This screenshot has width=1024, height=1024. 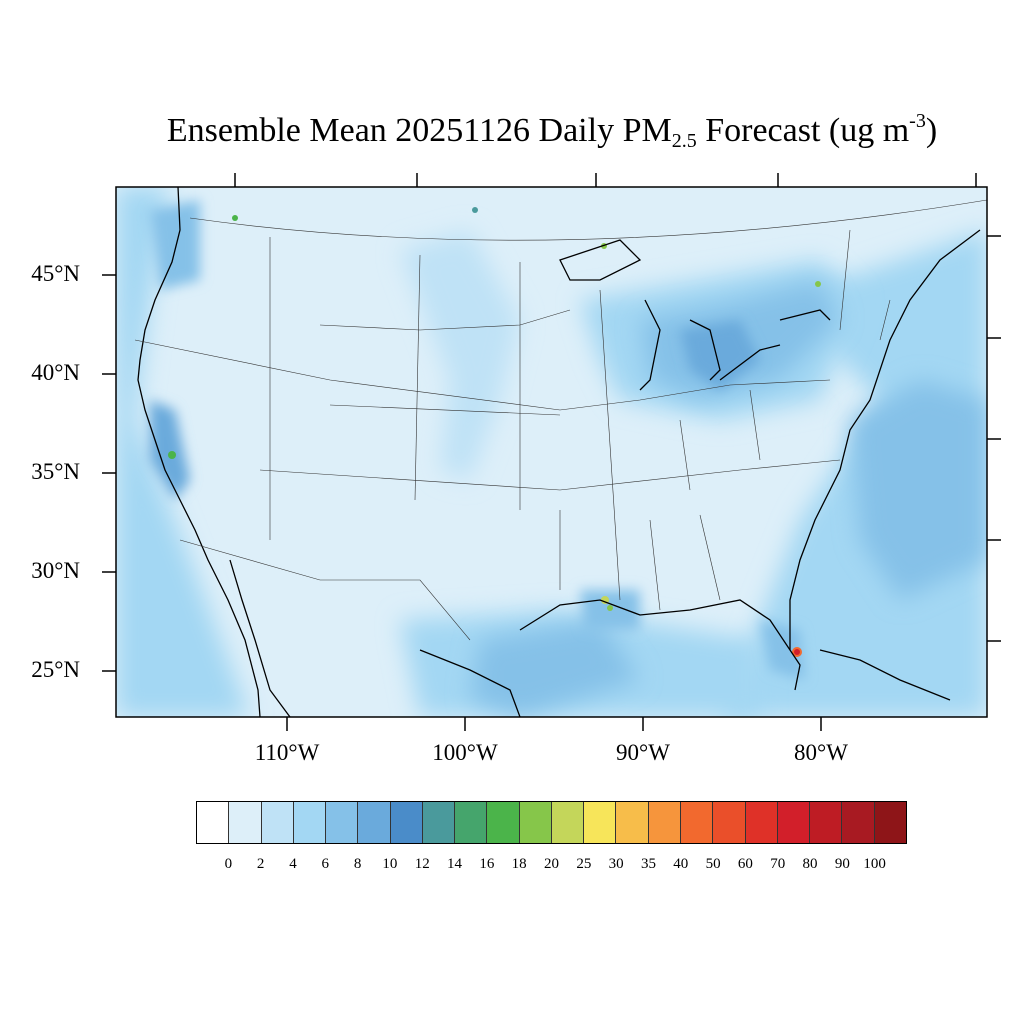 What do you see at coordinates (109, 473) in the screenshot?
I see `left-ticks` at bounding box center [109, 473].